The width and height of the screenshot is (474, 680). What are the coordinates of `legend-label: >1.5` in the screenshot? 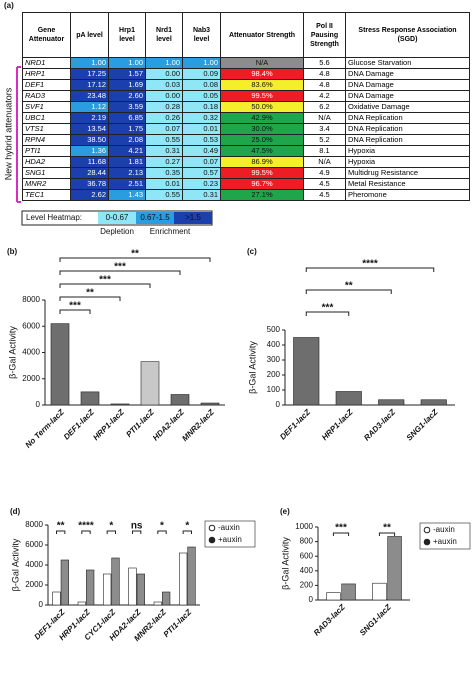 It's located at (193, 217).